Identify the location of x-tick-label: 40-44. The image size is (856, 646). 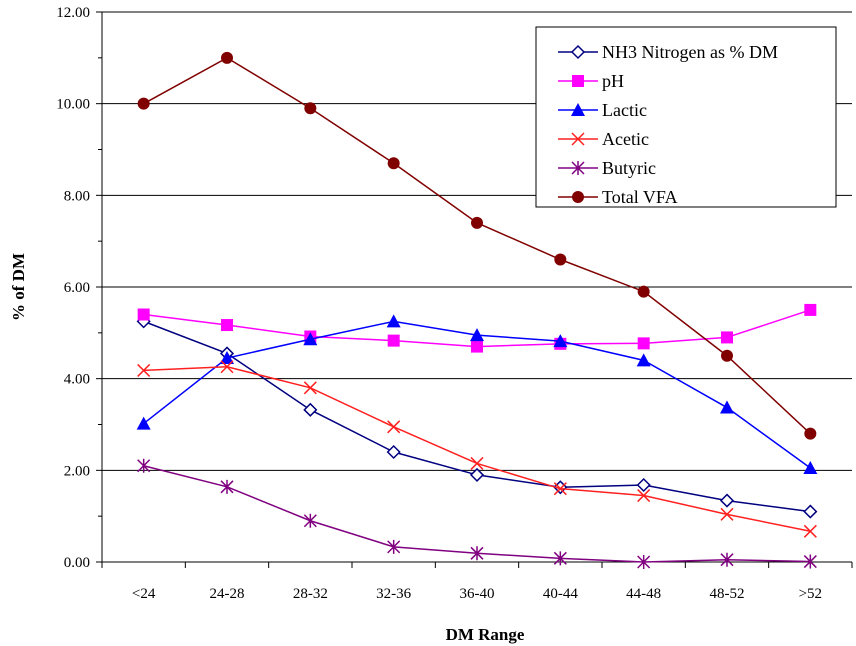
(560, 594).